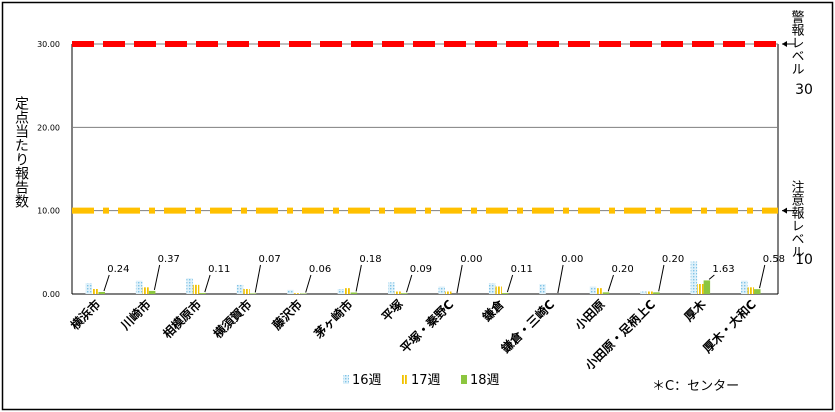  Describe the element at coordinates (320, 269) in the screenshot. I see `data-label: 0.06` at that location.